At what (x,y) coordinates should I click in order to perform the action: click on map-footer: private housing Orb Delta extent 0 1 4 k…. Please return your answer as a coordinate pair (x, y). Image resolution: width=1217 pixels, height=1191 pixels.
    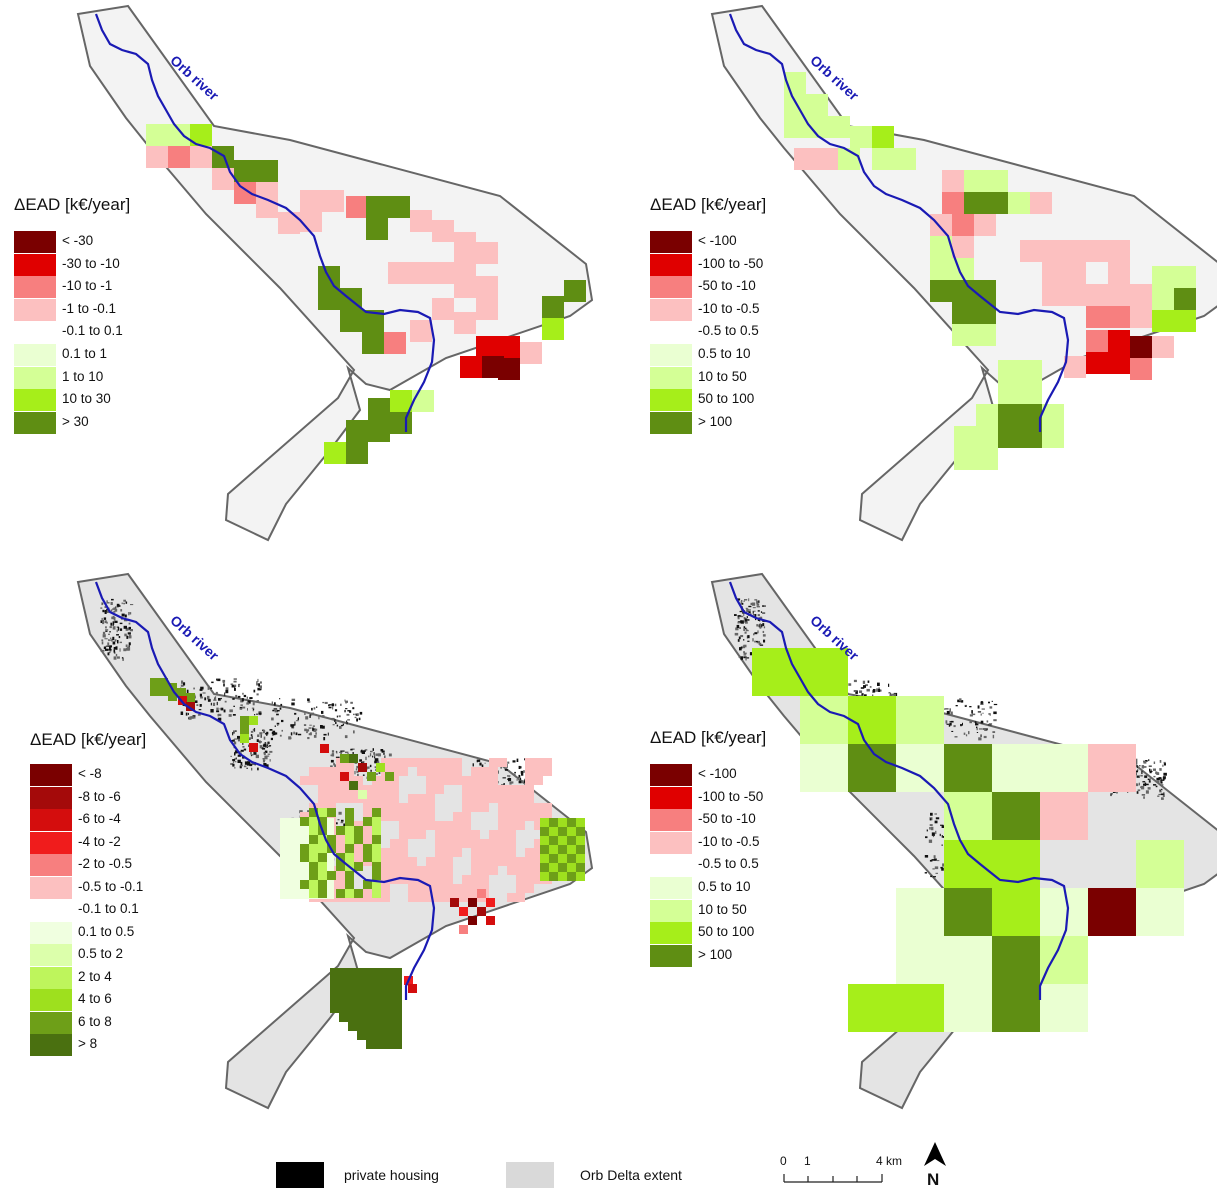
    Looking at the image, I should click on (608, 1165).